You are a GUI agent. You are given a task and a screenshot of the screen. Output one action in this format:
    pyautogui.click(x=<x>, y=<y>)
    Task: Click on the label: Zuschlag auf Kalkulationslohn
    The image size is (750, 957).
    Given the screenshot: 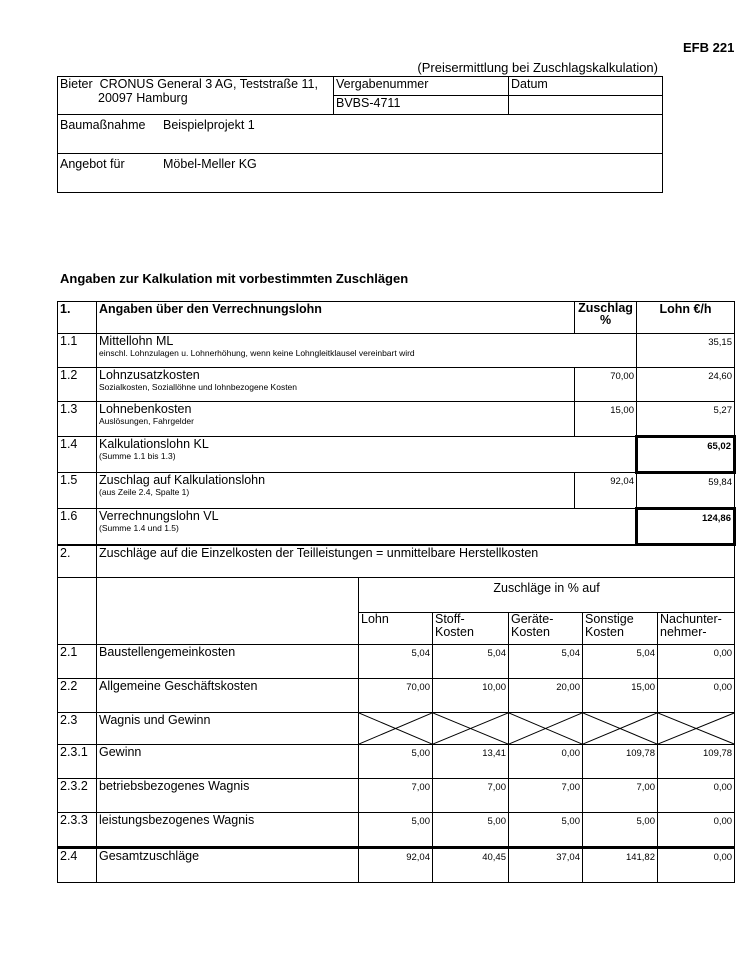 What is the action you would take?
    pyautogui.click(x=182, y=480)
    